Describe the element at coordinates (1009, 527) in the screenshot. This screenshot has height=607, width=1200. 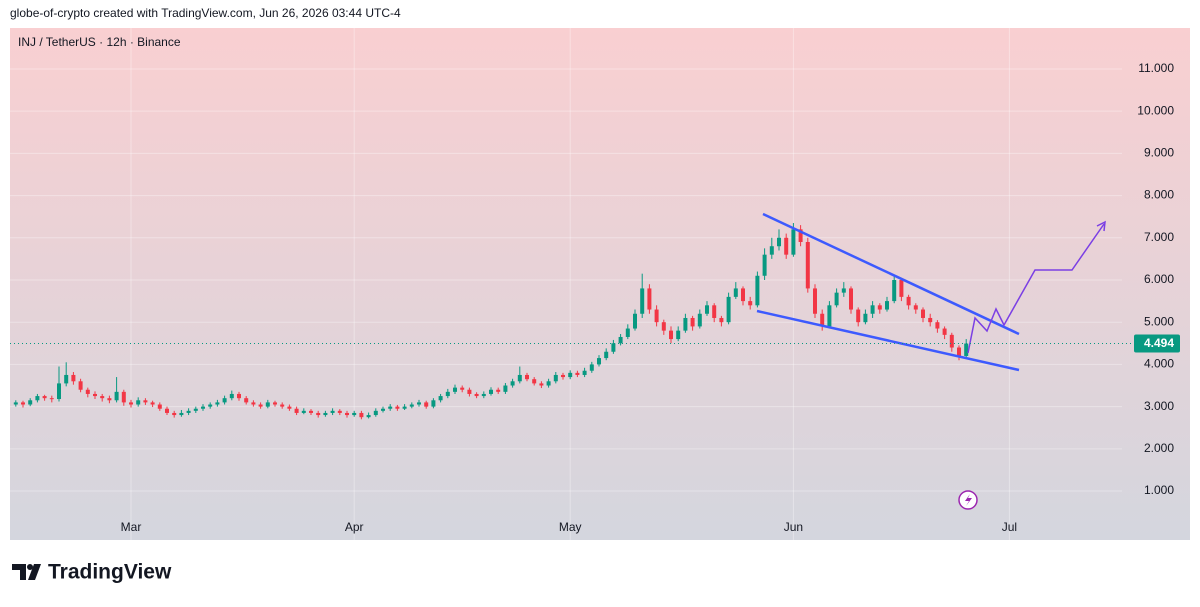
I see `x-tick-label: Jul` at that location.